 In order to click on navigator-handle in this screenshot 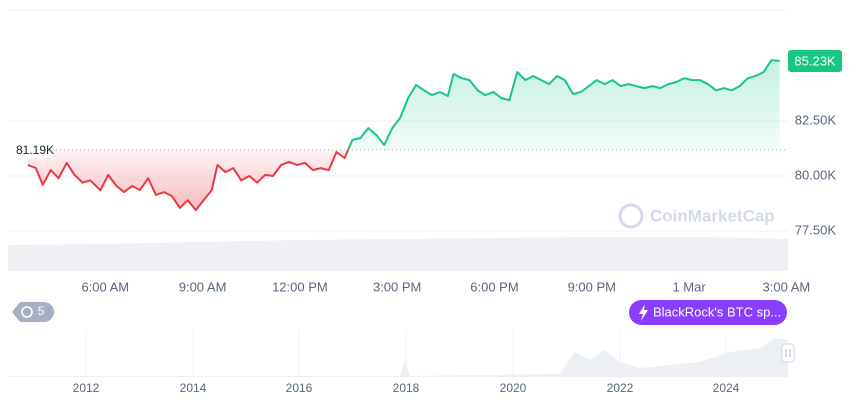, I will do `click(788, 353)`.